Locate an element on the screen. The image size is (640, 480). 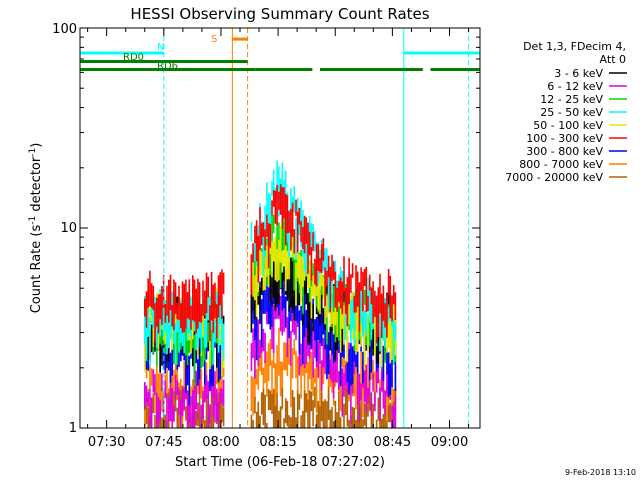
y-axis-label-base: Count Rate (s is located at coordinates (36, 269).